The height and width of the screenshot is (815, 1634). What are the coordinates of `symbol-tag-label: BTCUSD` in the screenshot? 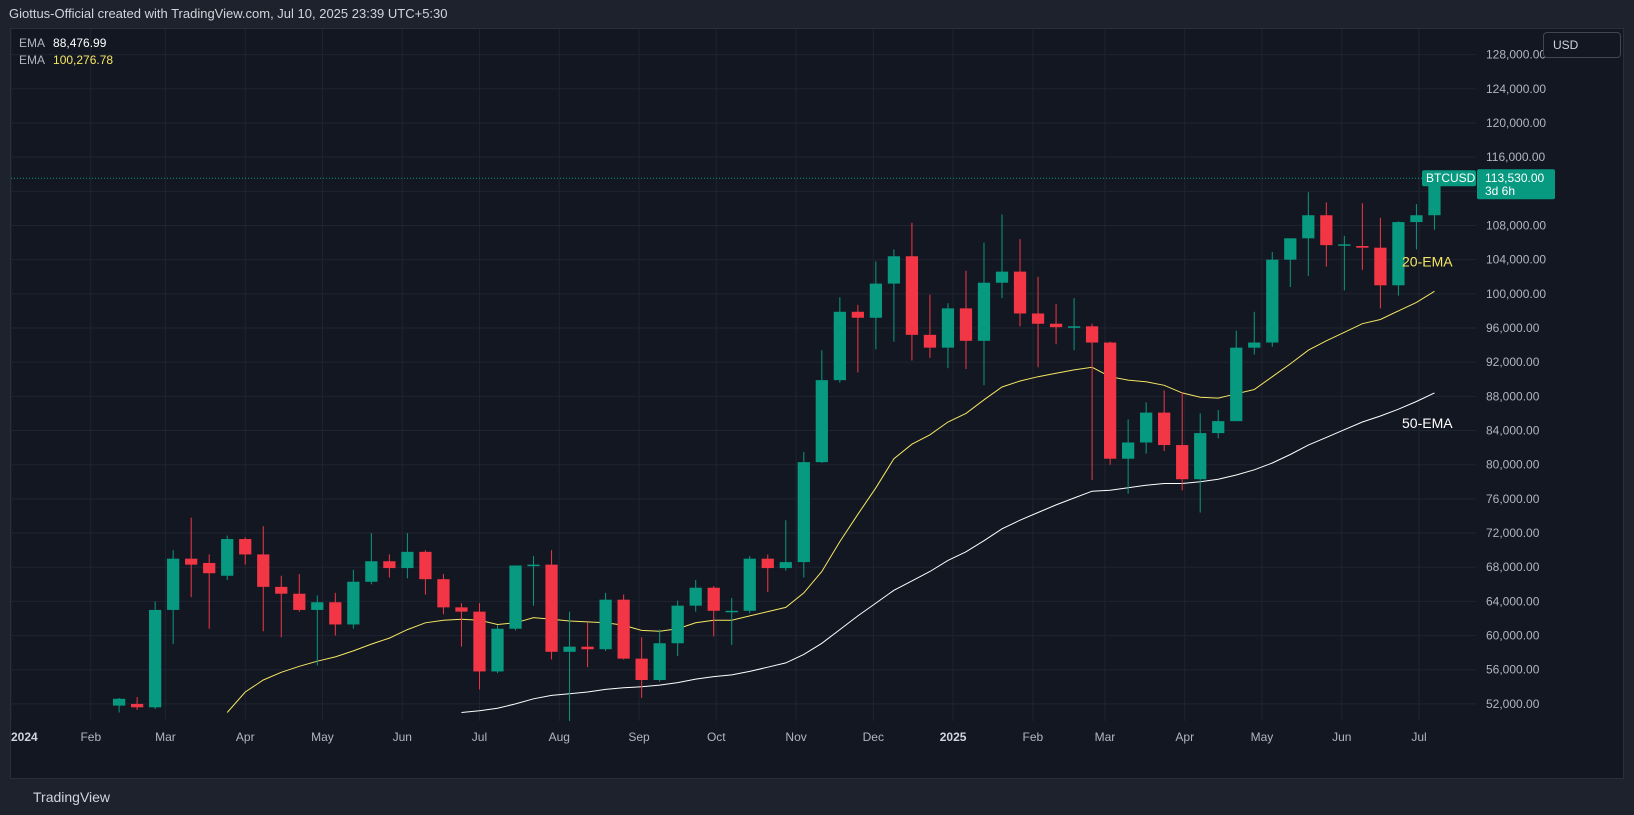 It's located at (1451, 178).